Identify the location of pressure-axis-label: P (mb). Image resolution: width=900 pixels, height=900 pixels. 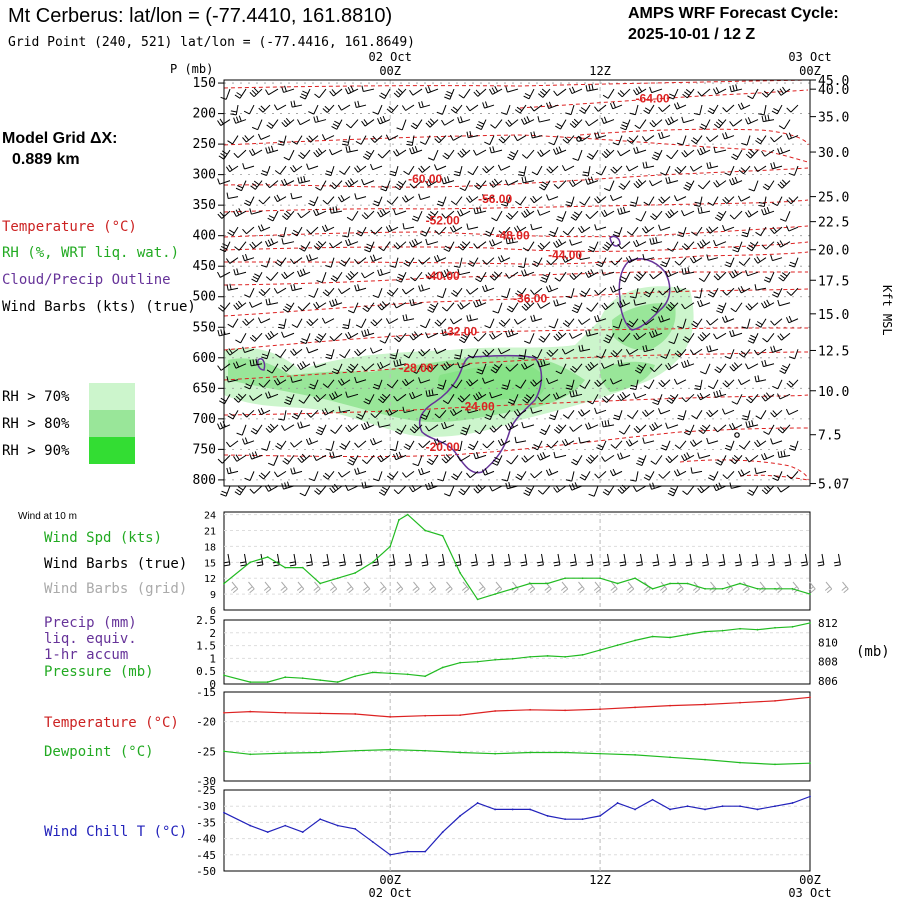
(191, 69).